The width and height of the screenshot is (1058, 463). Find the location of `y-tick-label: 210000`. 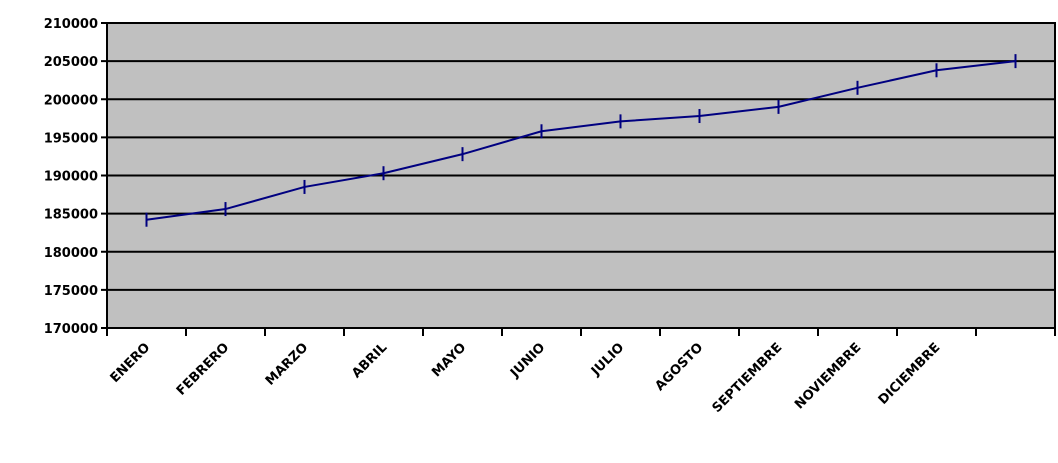

y-tick-label: 210000 is located at coordinates (71, 24).